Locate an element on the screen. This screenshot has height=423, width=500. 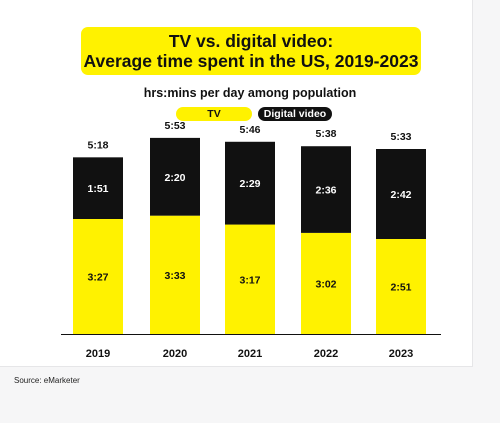
data-label-tv-2019: 3:27 is located at coordinates (97, 278).